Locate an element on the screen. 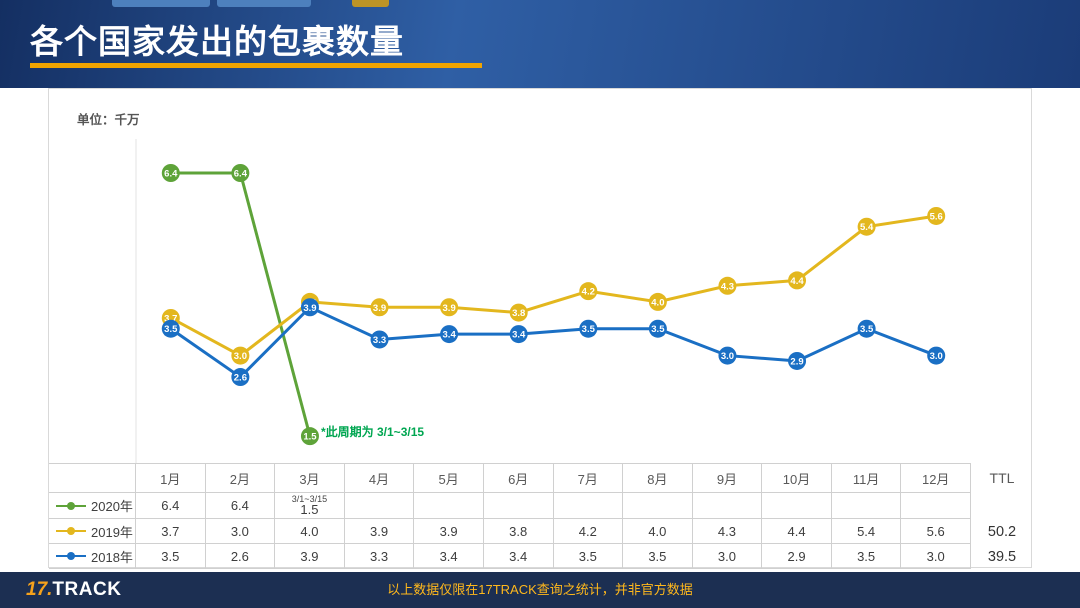  data-label: 4.3 is located at coordinates (727, 286).